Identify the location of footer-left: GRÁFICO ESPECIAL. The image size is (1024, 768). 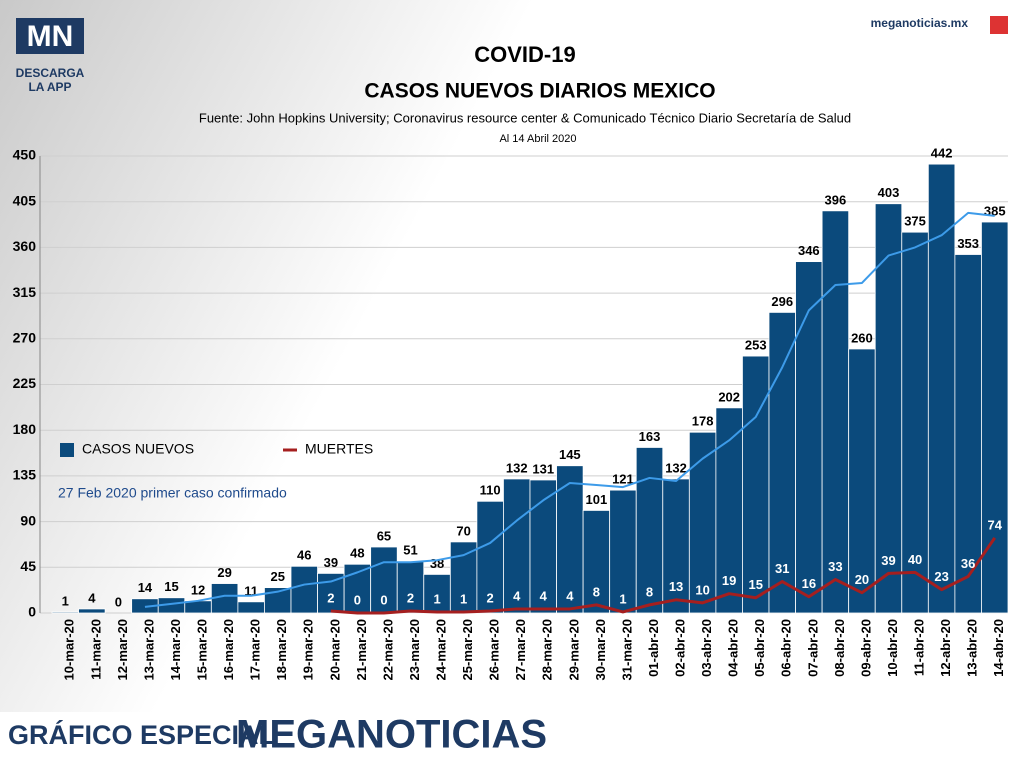
(141, 734).